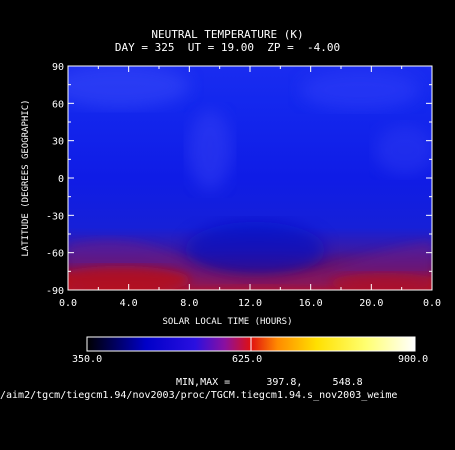  Describe the element at coordinates (284, 382) in the screenshot. I see `min-value: 397.8,` at that location.